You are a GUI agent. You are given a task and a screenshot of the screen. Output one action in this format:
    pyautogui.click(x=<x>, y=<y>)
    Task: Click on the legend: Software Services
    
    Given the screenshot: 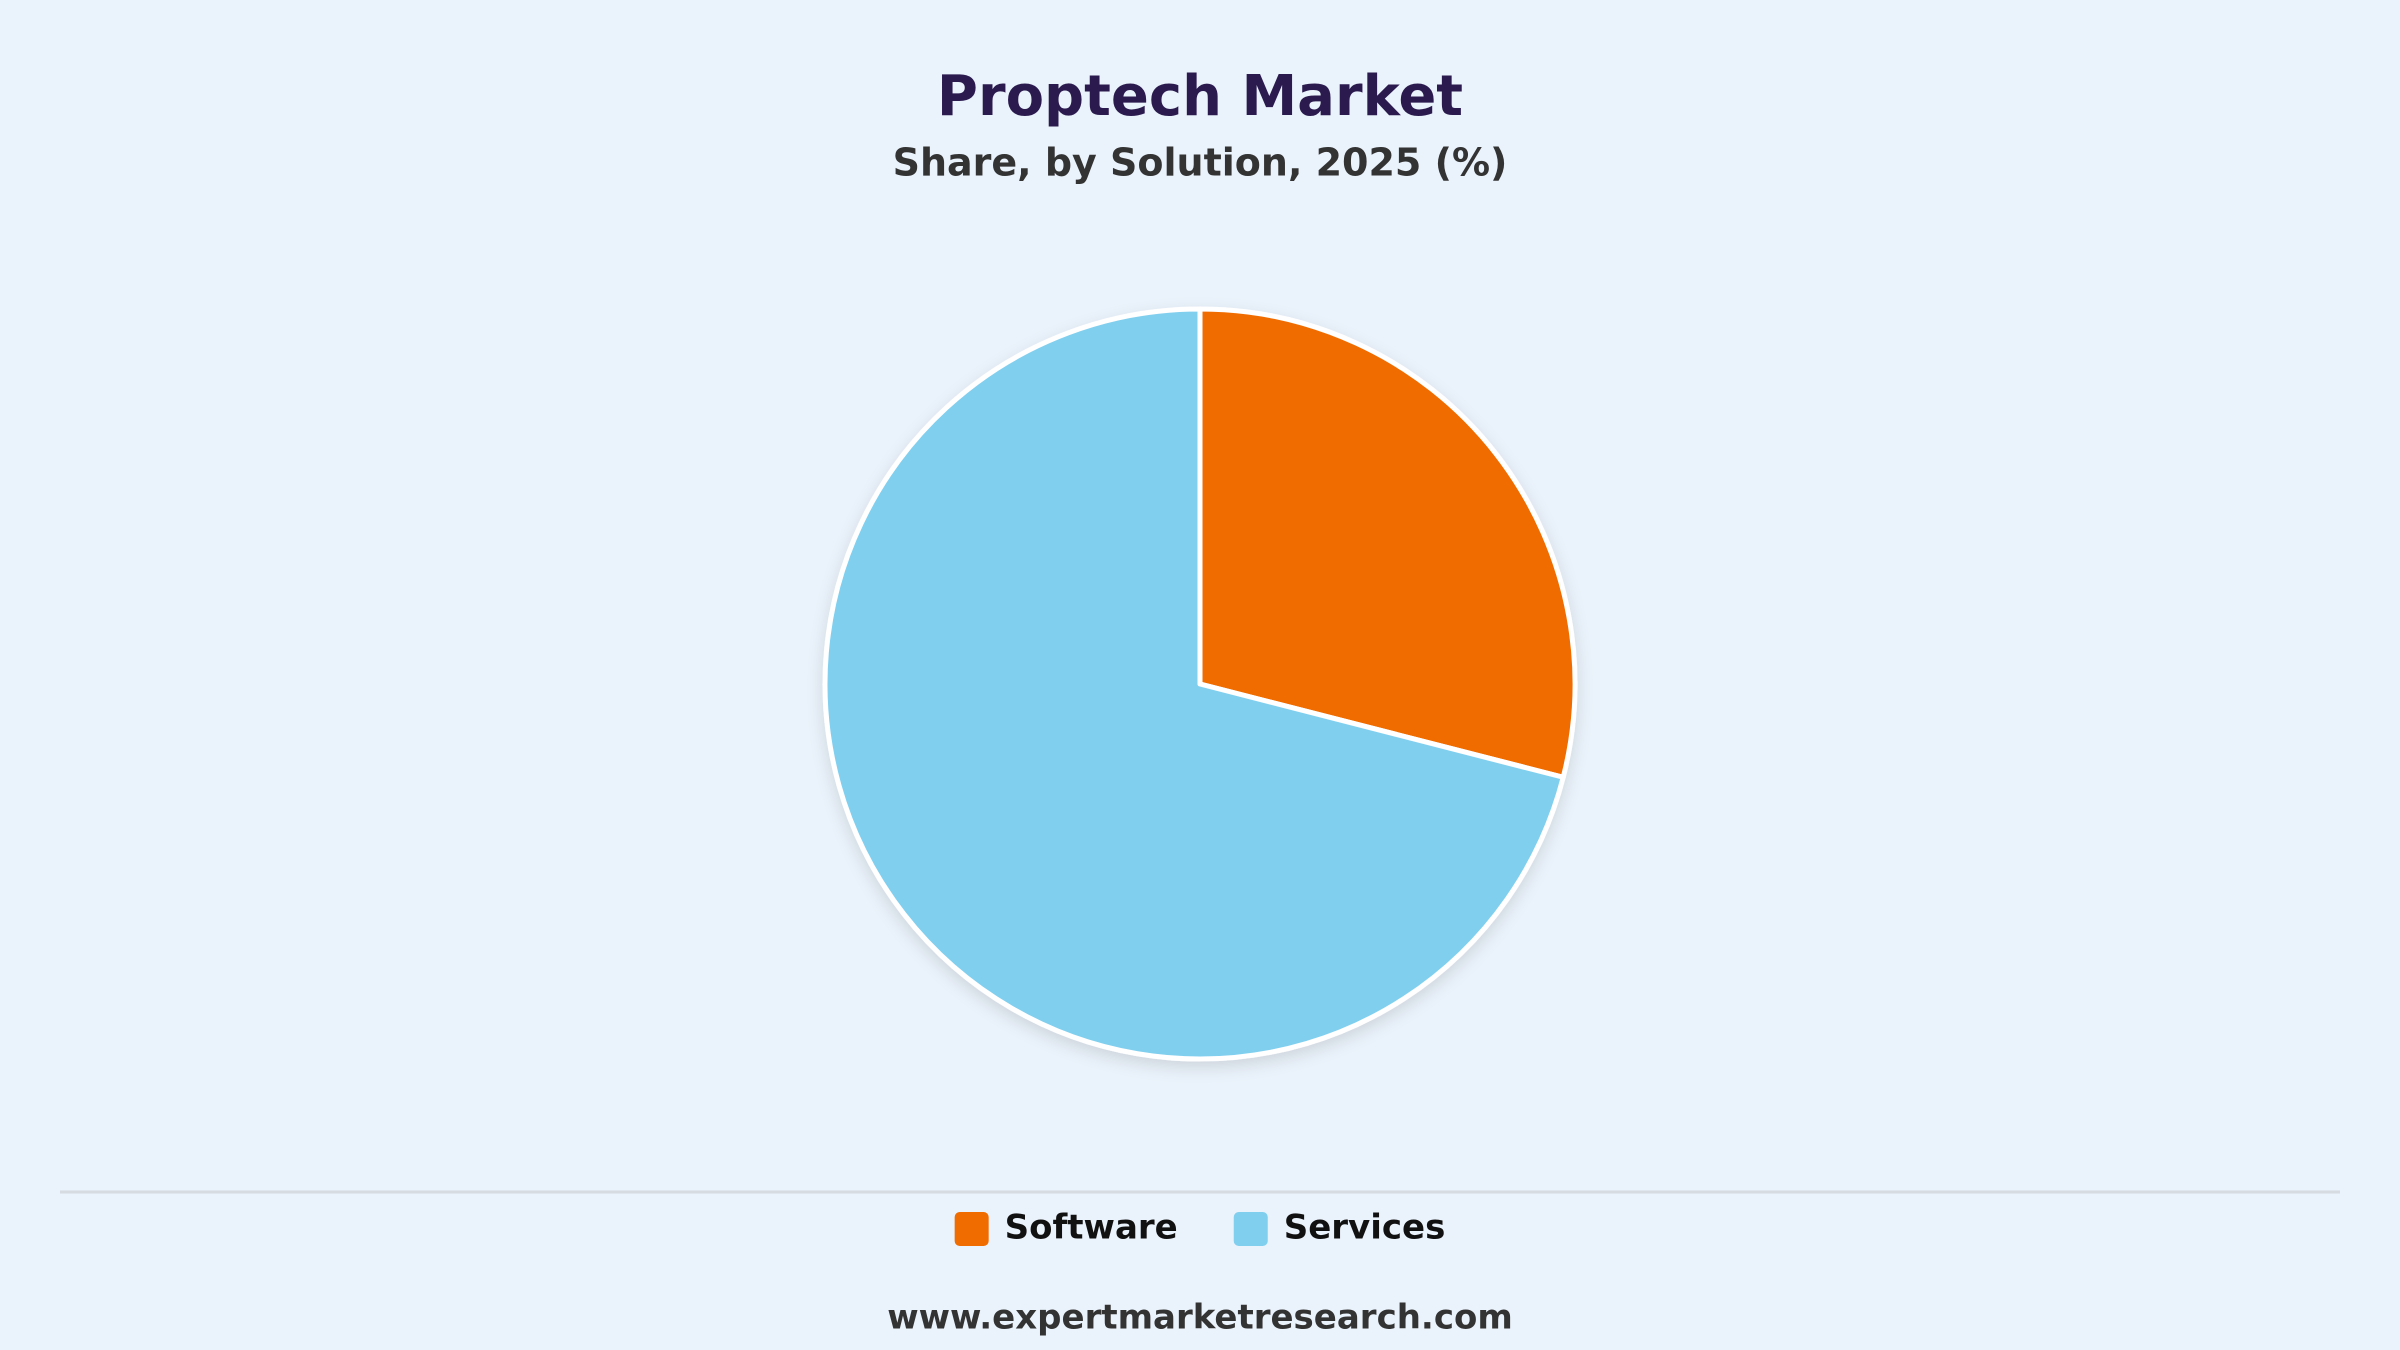 What is the action you would take?
    pyautogui.click(x=1200, y=1228)
    